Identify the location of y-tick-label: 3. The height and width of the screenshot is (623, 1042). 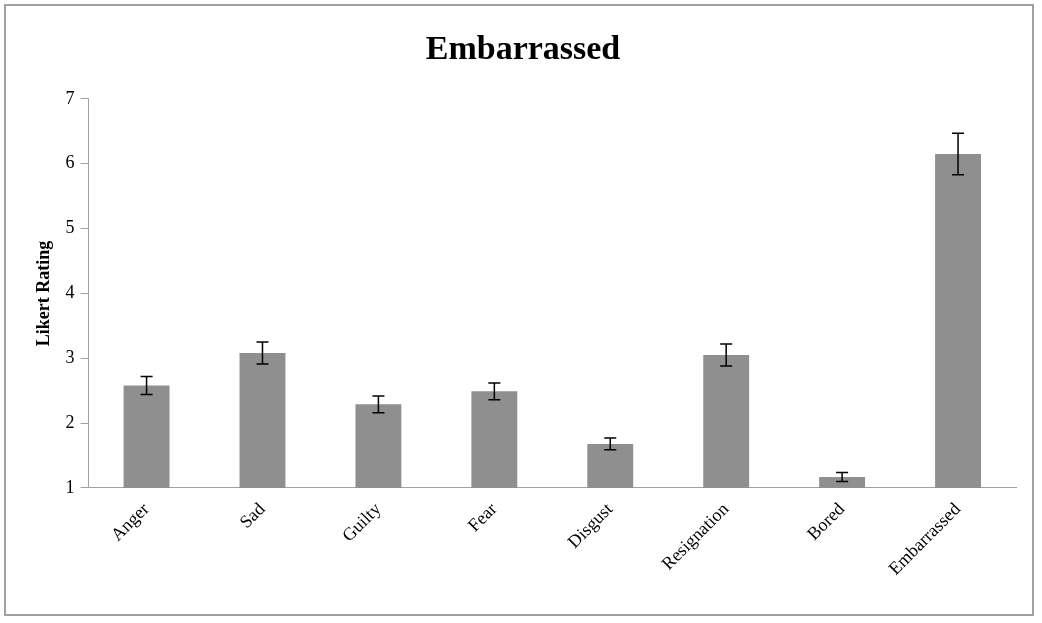
(70, 357).